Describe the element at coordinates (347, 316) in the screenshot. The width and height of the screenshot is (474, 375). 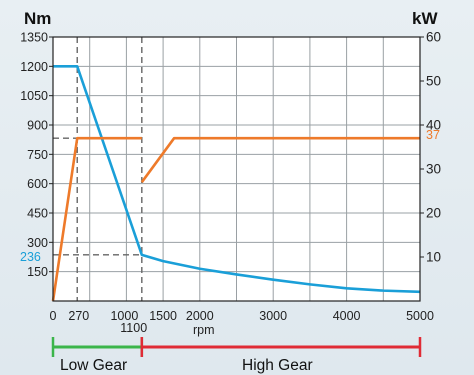
I see `x-tick-label: 4000` at that location.